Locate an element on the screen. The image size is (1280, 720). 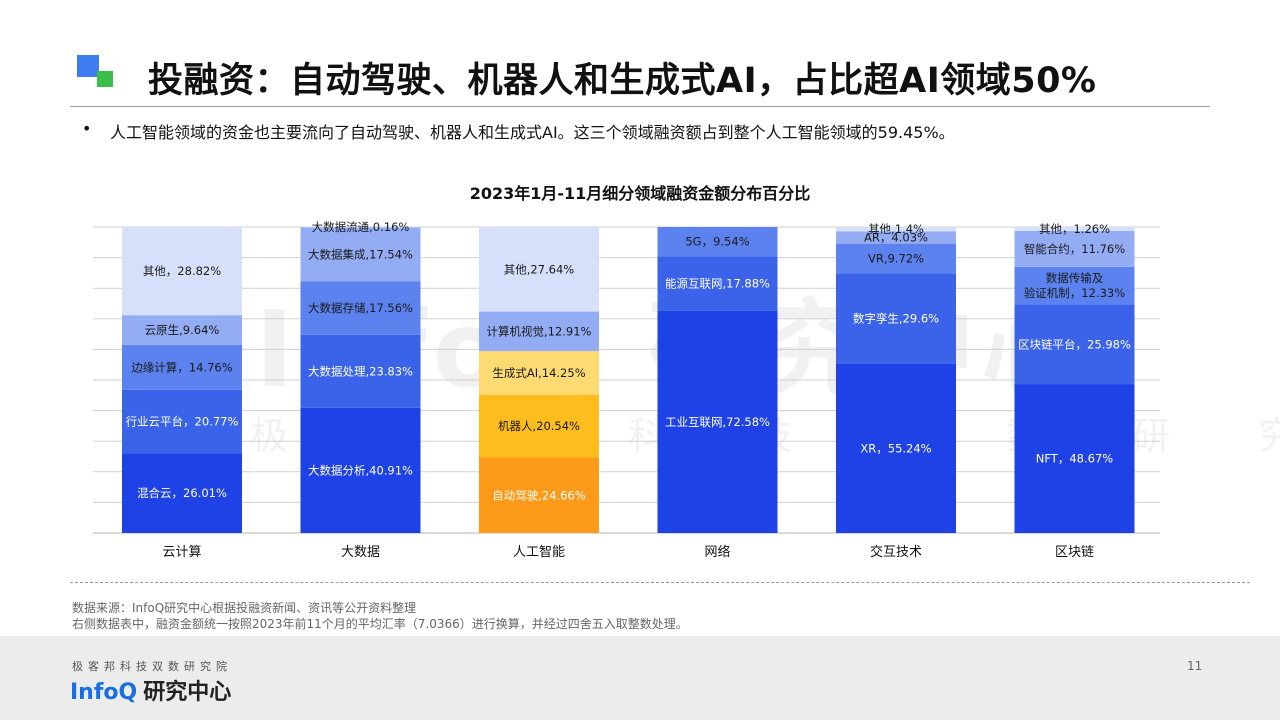
category-label: 大数据 is located at coordinates (360, 552).